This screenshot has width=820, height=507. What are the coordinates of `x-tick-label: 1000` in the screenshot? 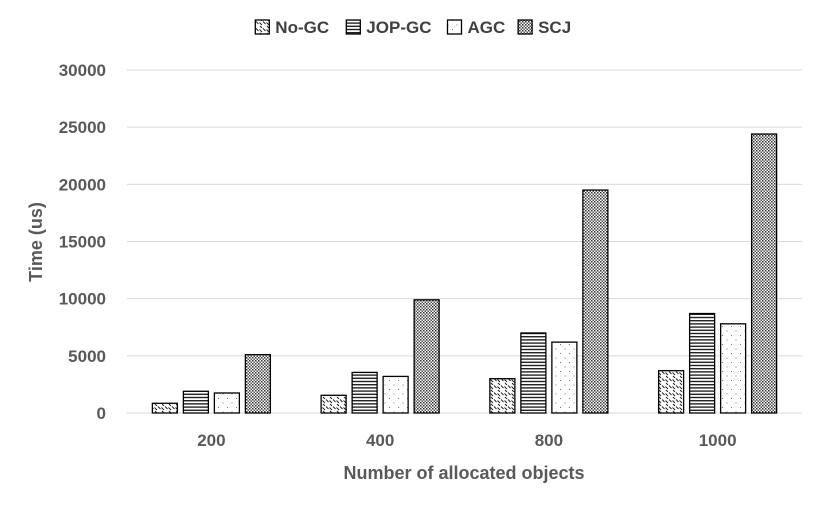 It's located at (718, 440).